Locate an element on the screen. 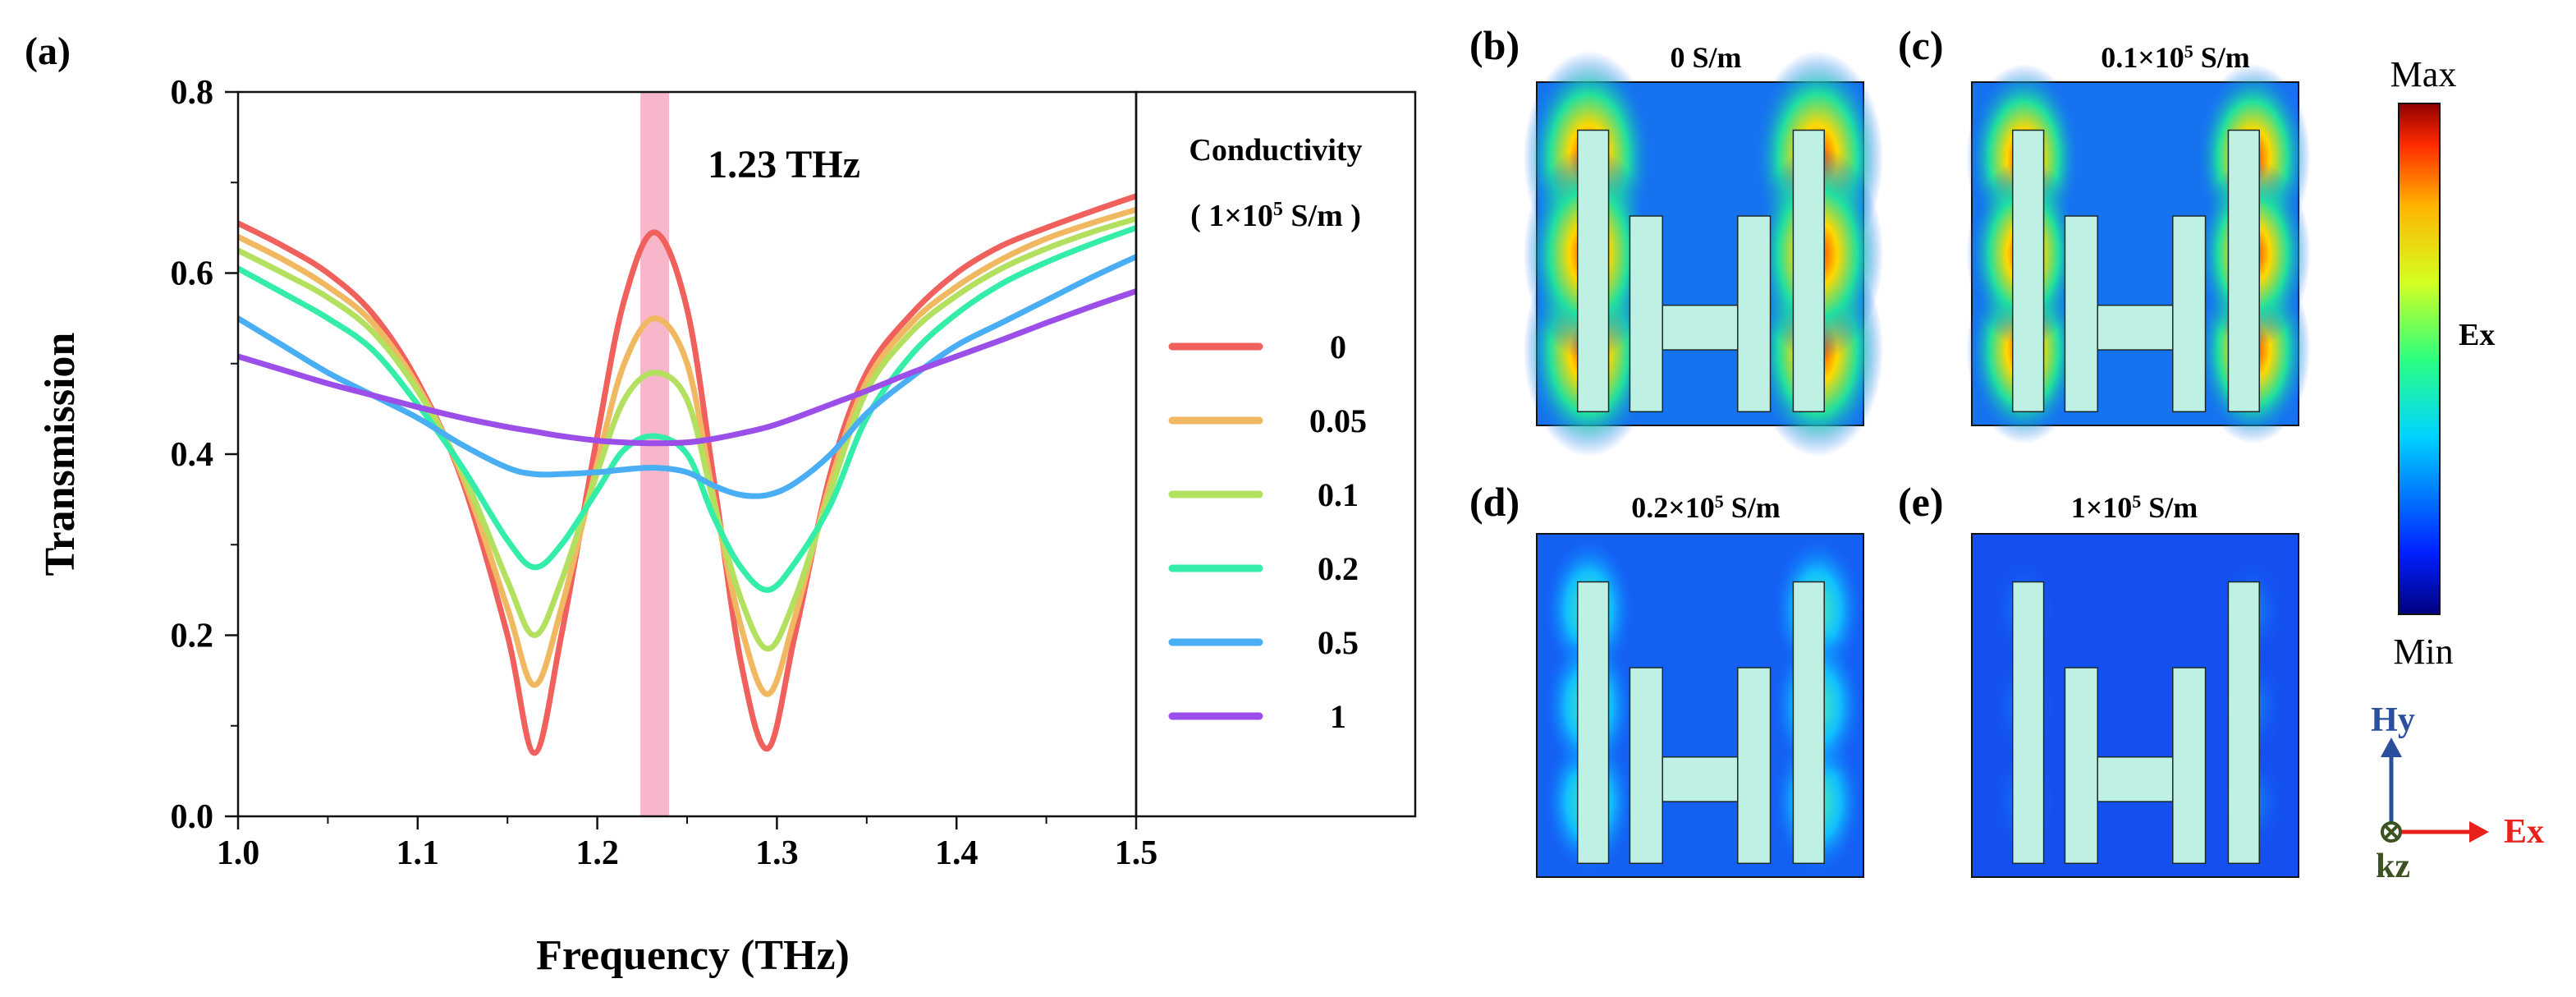 Image resolution: width=2576 pixels, height=997 pixels. legend-entries: 0 0.05 0.1 0.2 0.5 1 is located at coordinates (1267, 532).